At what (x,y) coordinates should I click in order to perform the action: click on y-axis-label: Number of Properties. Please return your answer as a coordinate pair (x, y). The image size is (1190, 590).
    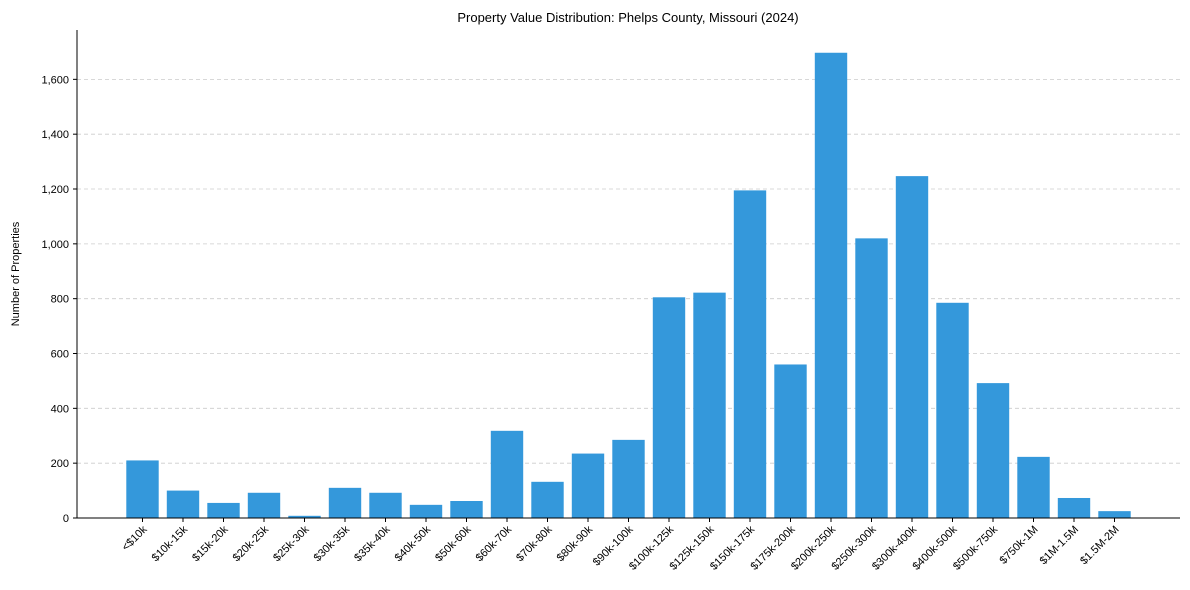
    Looking at the image, I should click on (16, 273).